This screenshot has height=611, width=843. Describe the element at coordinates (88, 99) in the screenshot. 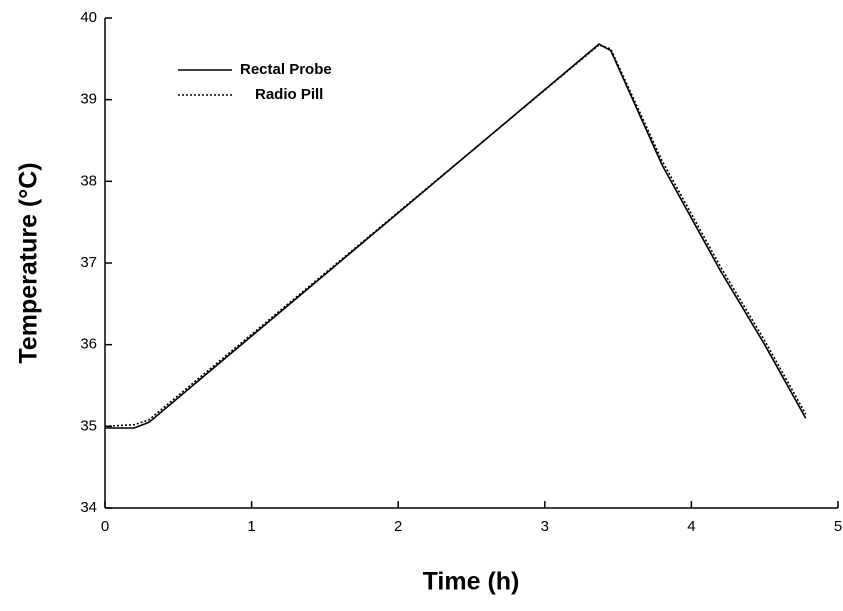

I see `y-tick-label: 39` at that location.